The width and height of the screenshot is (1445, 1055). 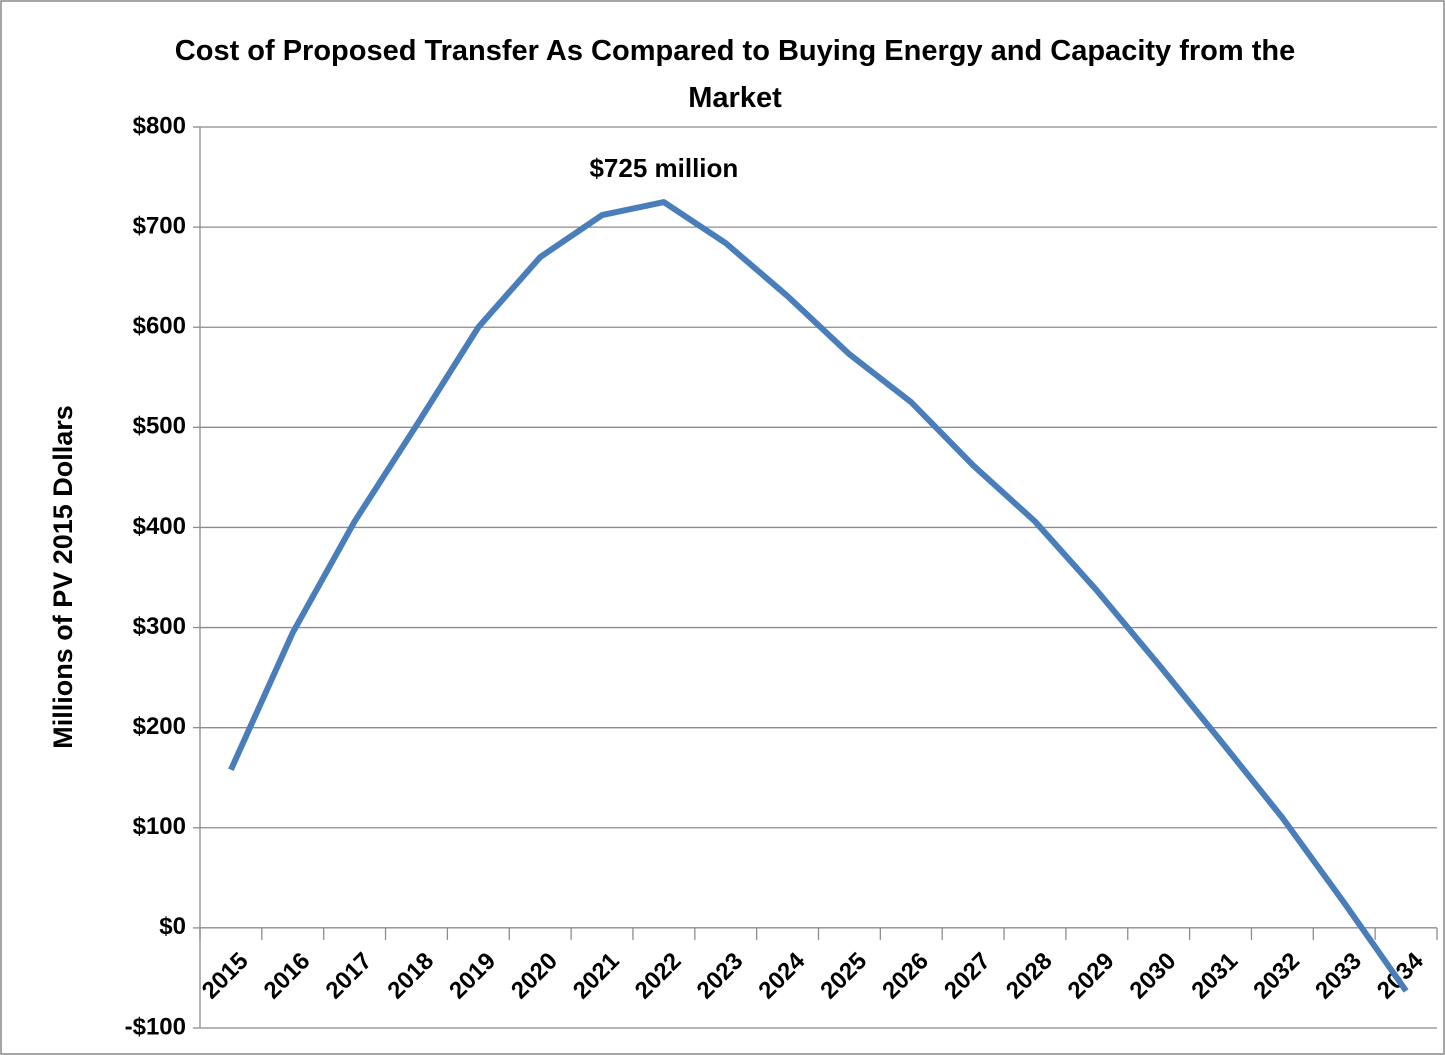 I want to click on x-tick-label: 2032, so click(x=1276, y=976).